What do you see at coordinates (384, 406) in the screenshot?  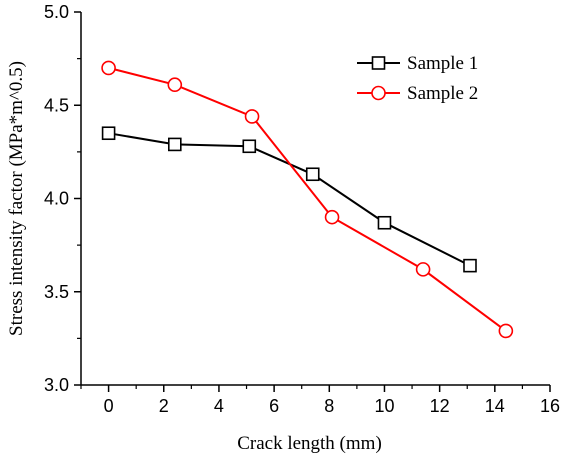 I see `x-tick-label: 10` at bounding box center [384, 406].